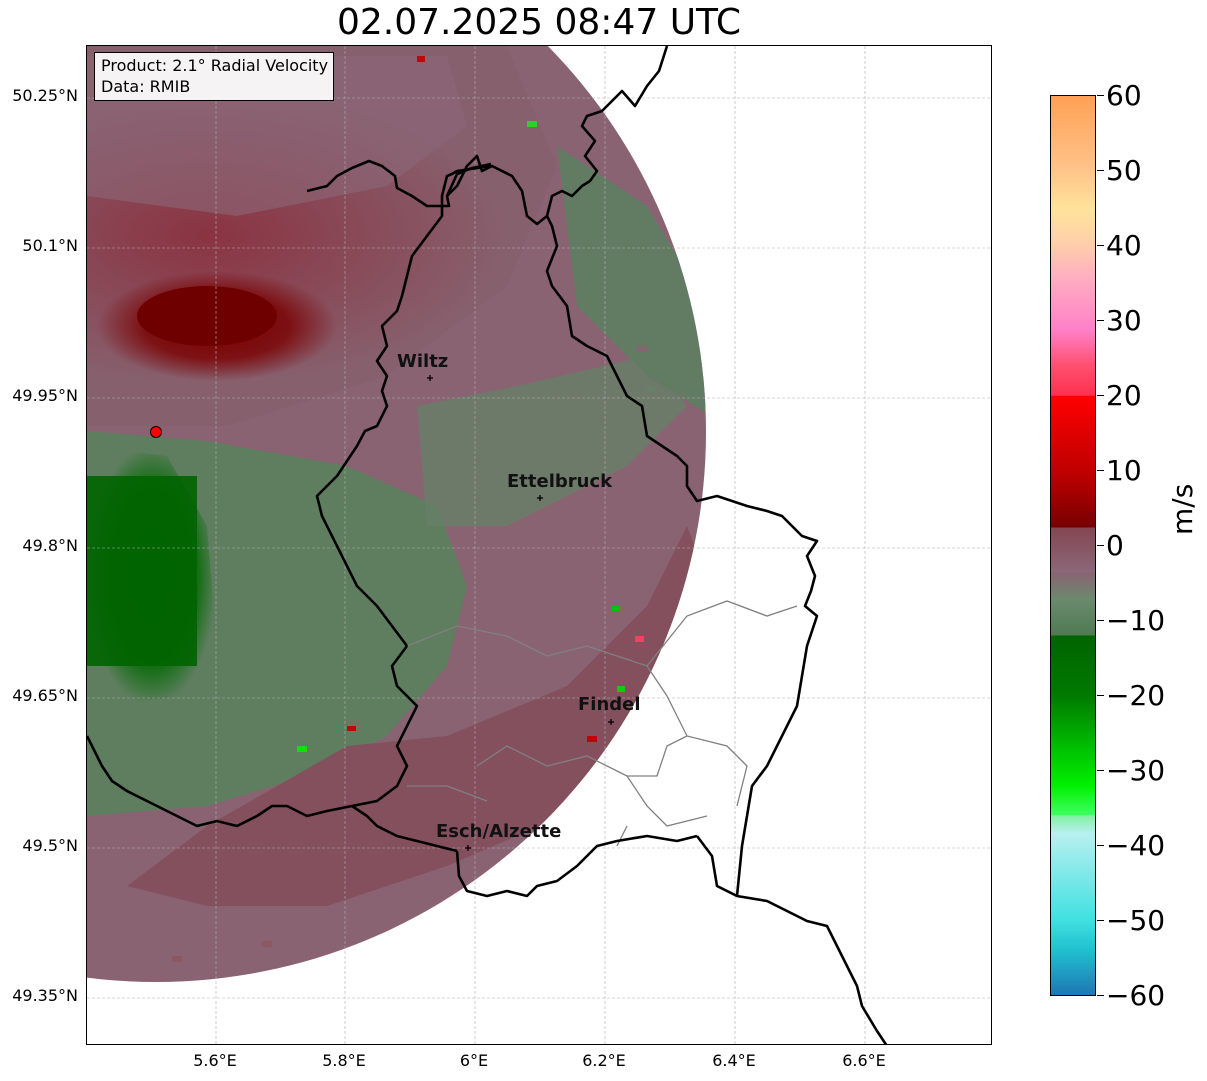 The image size is (1207, 1081). Describe the element at coordinates (146, 86) in the screenshot. I see `data-source-label: Data: RMIB` at that location.